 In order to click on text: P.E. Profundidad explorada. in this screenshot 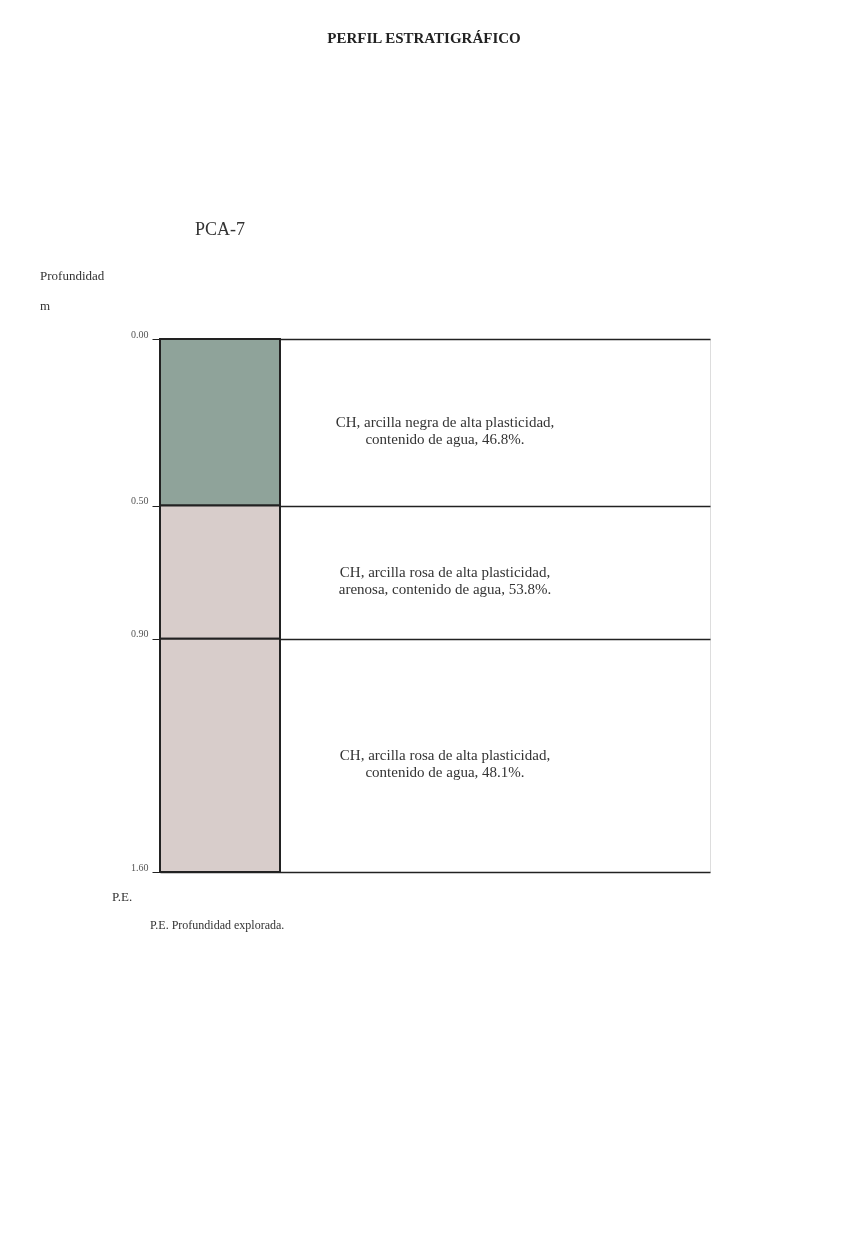, I will do `click(217, 925)`.